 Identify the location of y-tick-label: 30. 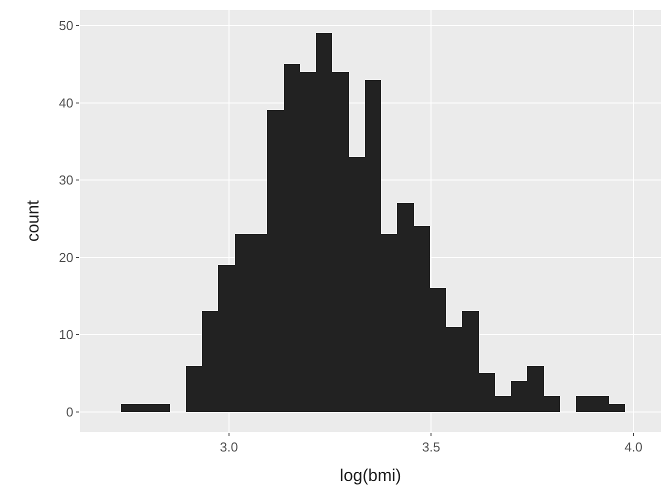
(66, 180).